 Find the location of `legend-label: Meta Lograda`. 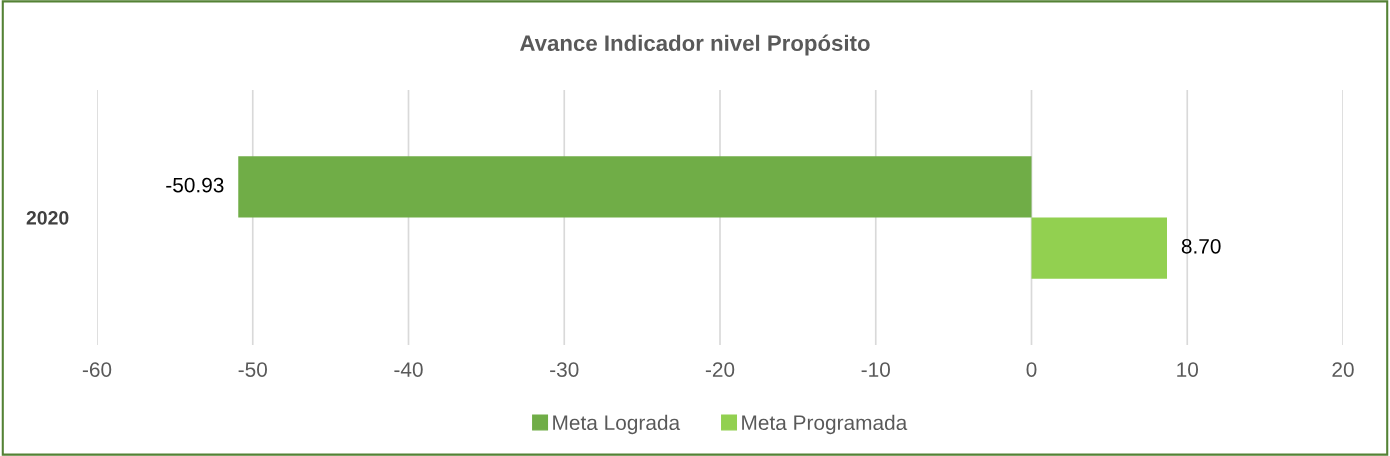

legend-label: Meta Lograda is located at coordinates (617, 424).